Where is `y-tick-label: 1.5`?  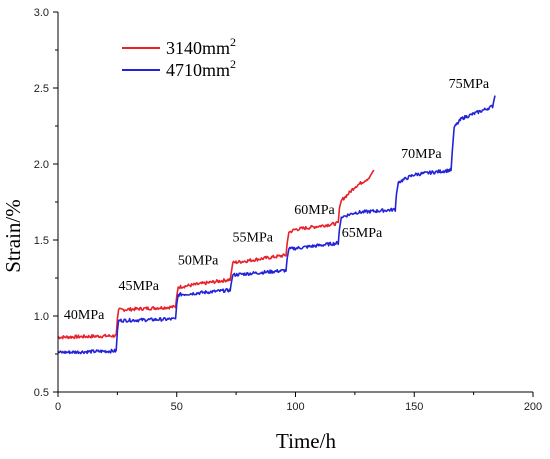
y-tick-label: 1.5 is located at coordinates (41, 241).